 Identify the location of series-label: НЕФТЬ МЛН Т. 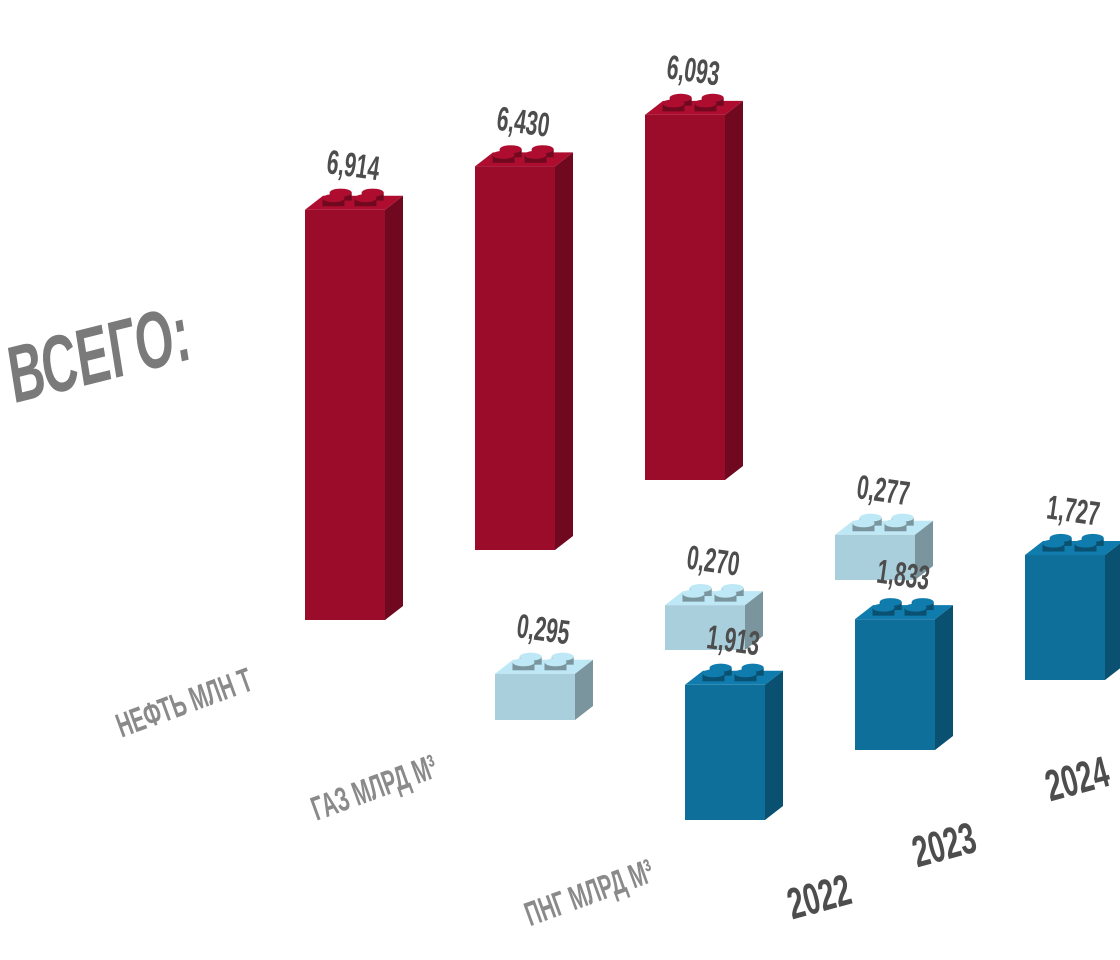
(184, 703).